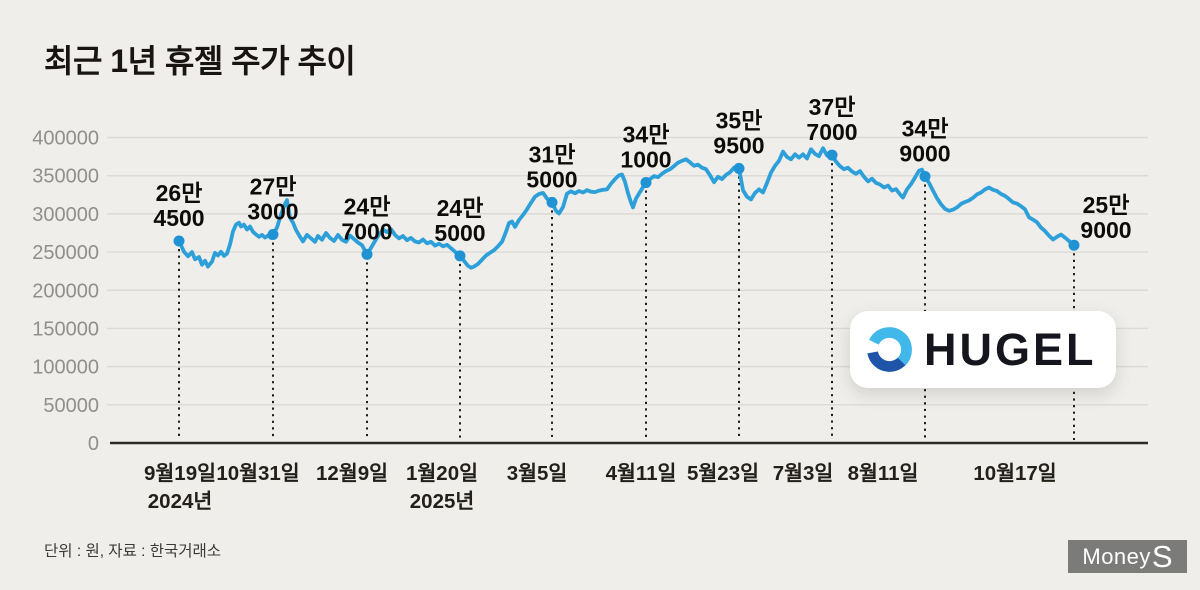  What do you see at coordinates (803, 473) in the screenshot?
I see `x-axis-label: 7월3일` at bounding box center [803, 473].